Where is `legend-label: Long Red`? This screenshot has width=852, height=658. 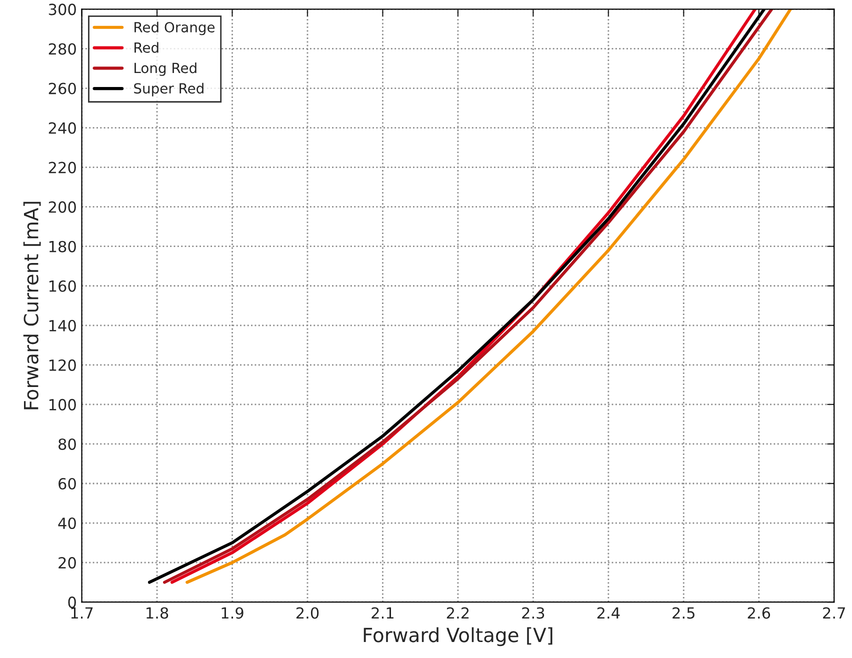 legend-label: Long Red is located at coordinates (165, 69).